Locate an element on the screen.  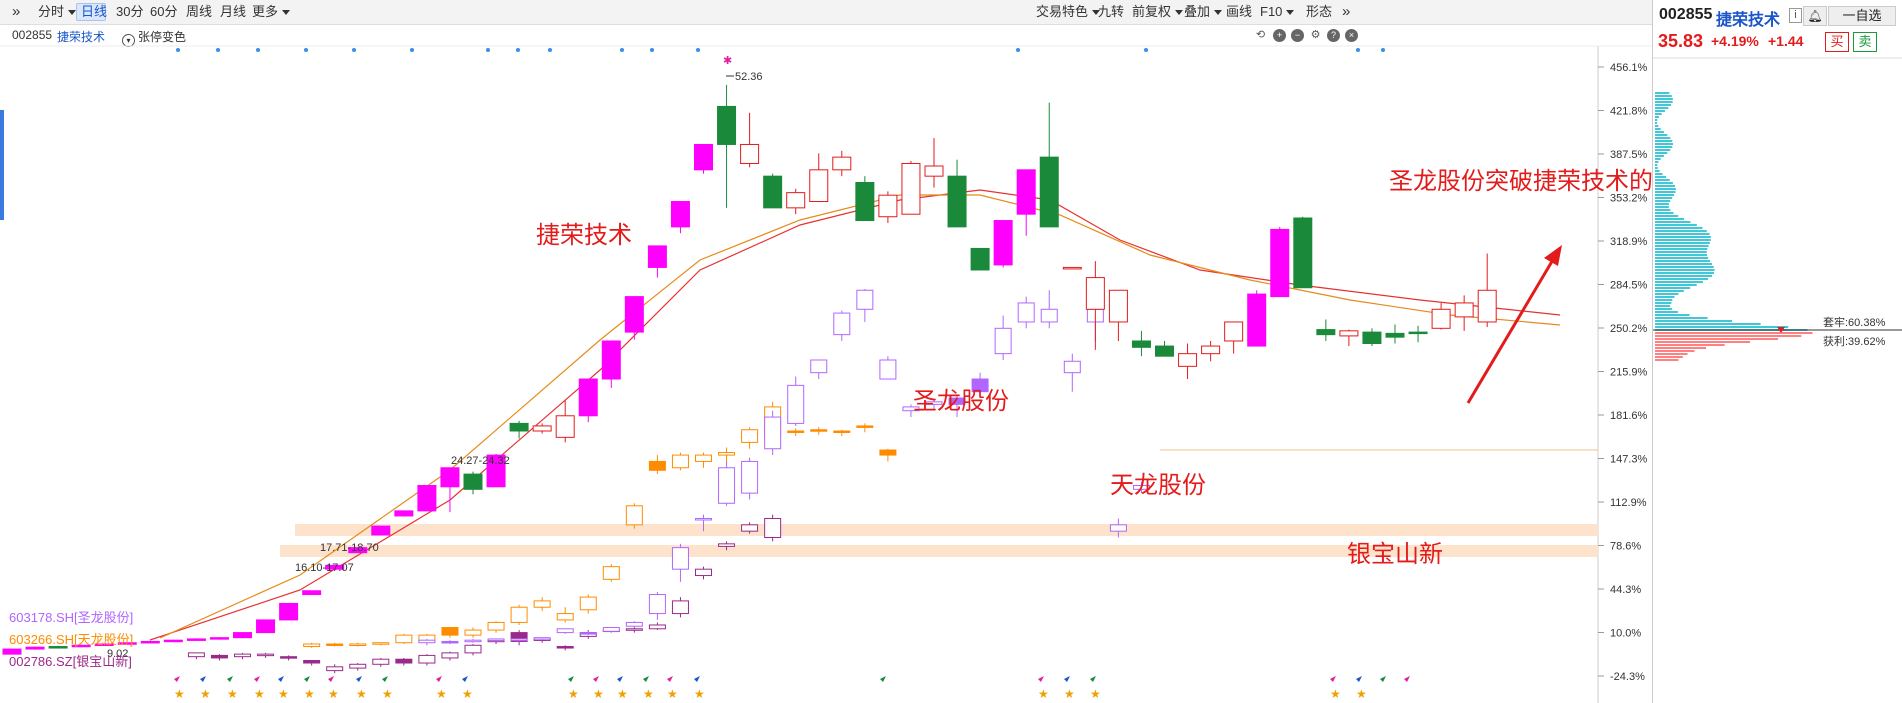
collapse-double-chevron-icon: » is located at coordinates (16, 11).